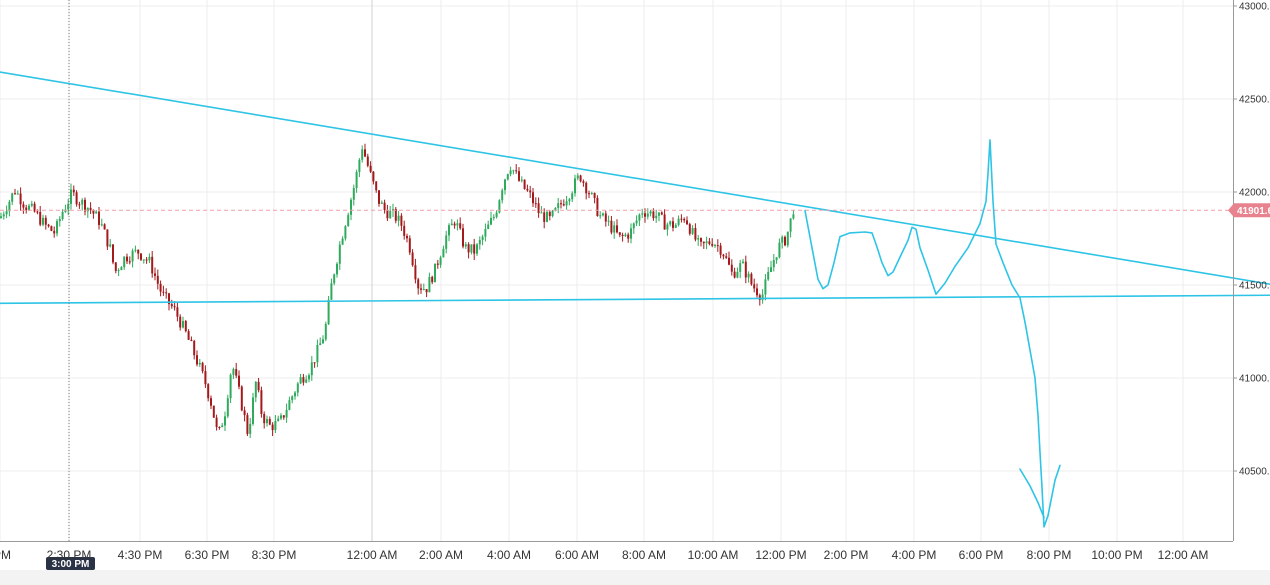  I want to click on x-tick-label: 6:30 PM, so click(207, 555).